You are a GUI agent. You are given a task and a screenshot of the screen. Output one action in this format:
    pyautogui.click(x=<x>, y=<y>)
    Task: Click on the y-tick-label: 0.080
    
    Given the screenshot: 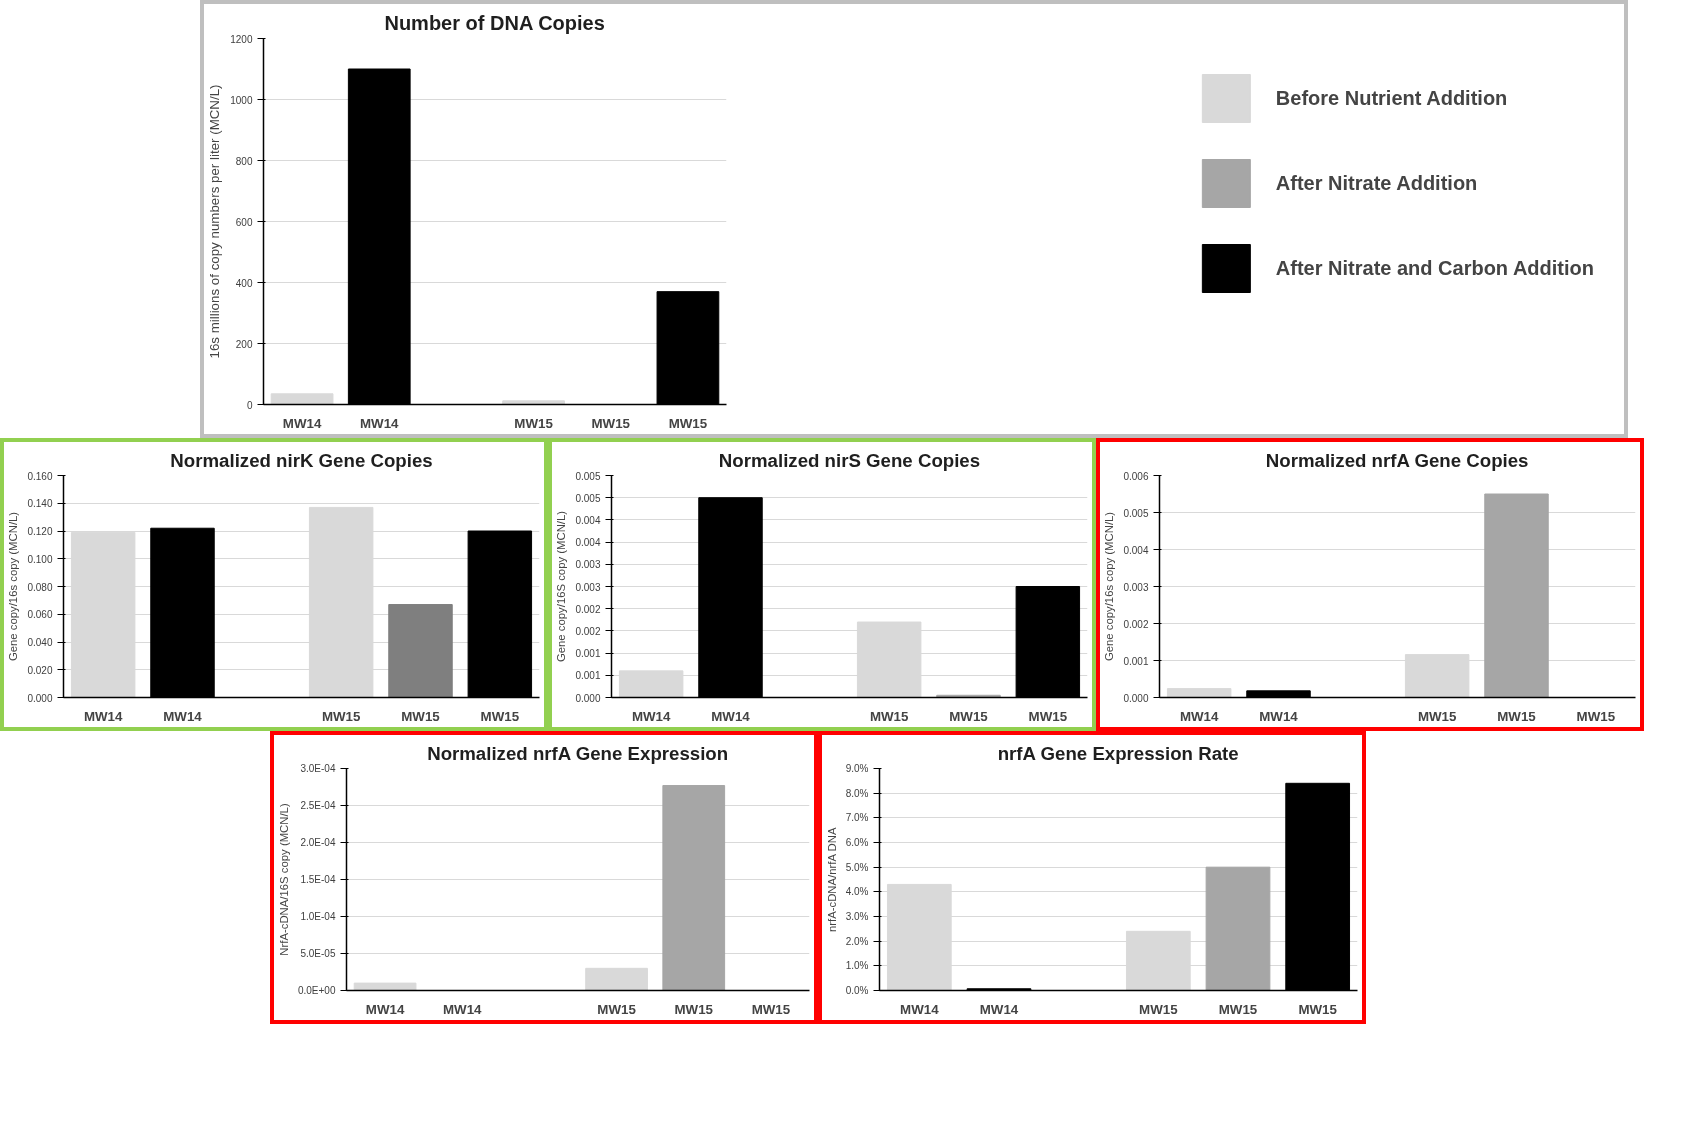 What is the action you would take?
    pyautogui.click(x=40, y=587)
    